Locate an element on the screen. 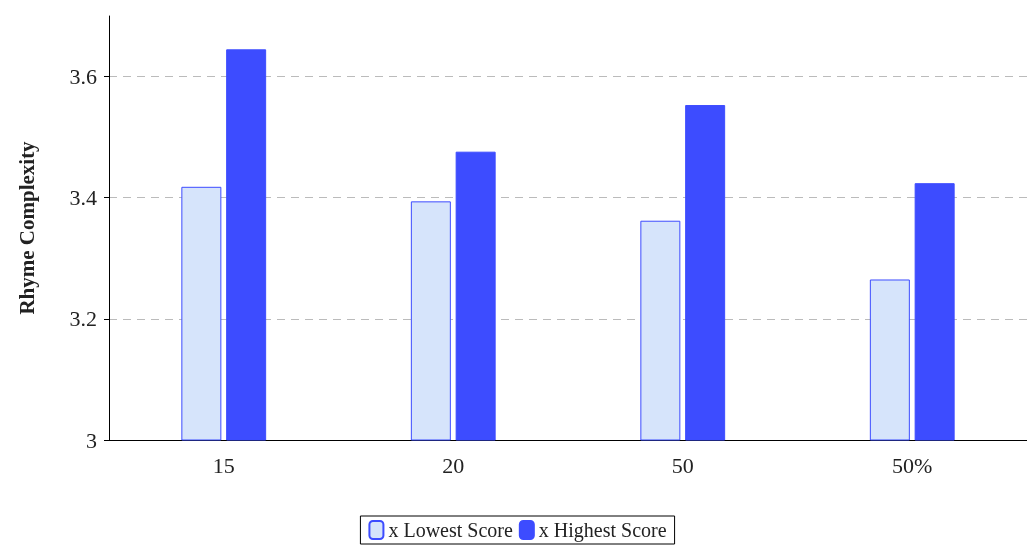  x-tick-label: 50 is located at coordinates (682, 465).